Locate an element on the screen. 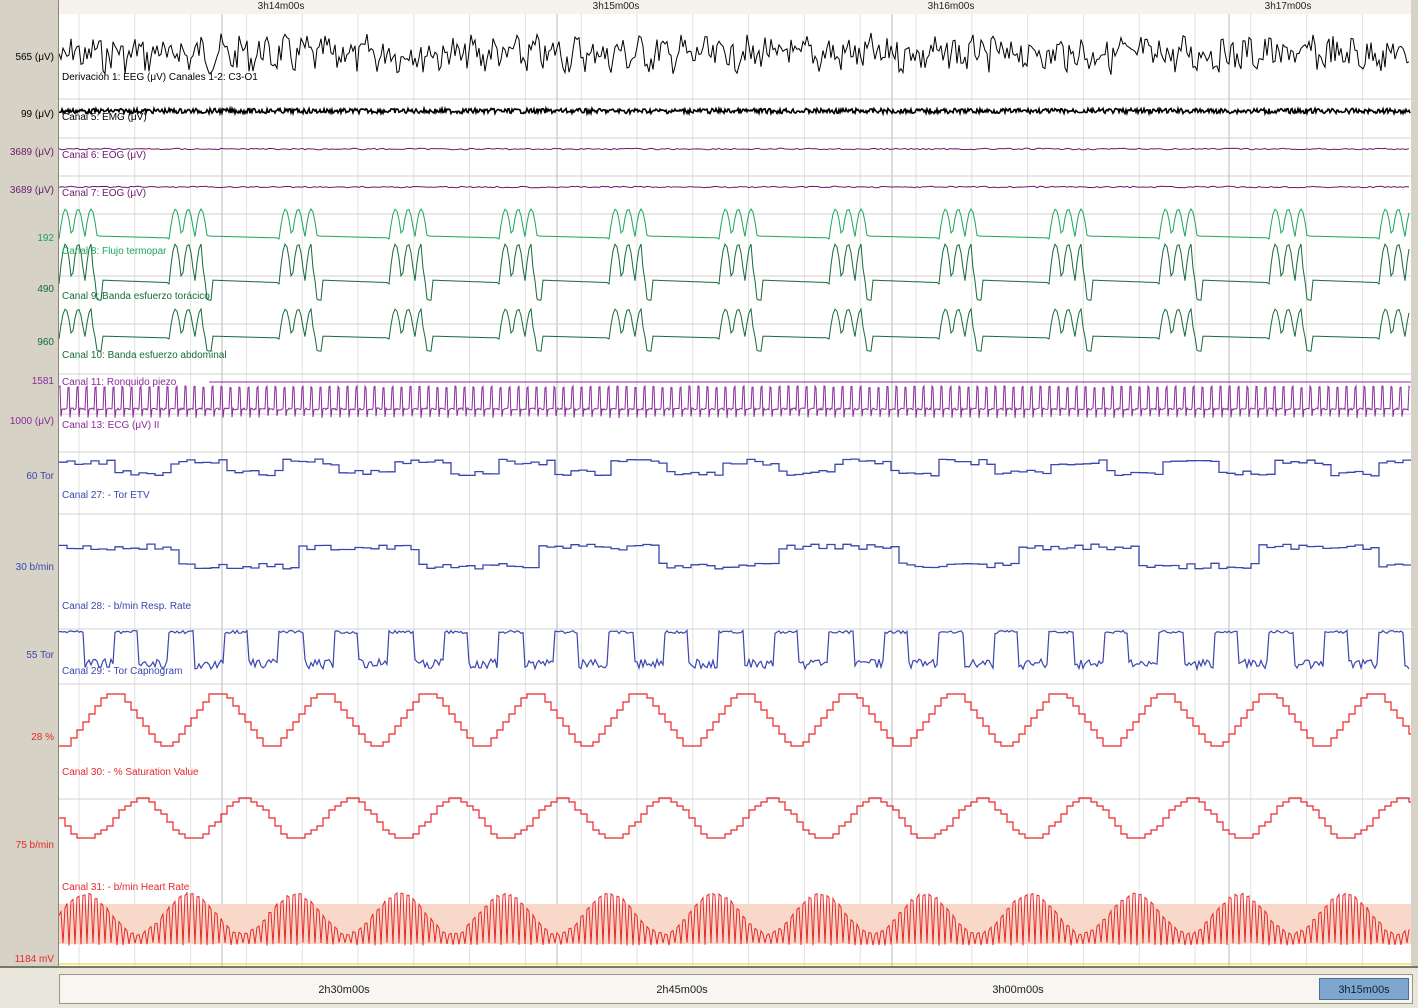  scale-emg: 99 (μV) is located at coordinates (37, 114).